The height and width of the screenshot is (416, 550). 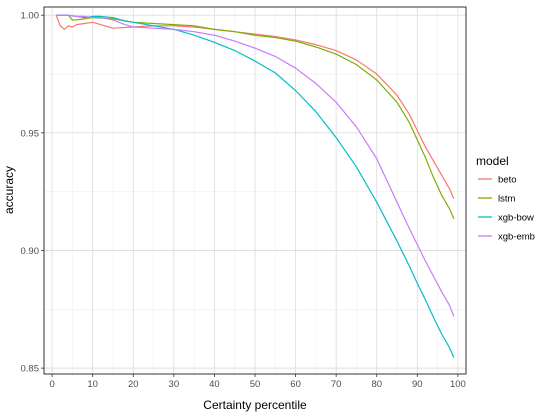 I want to click on x-tick-label: 10, so click(x=92, y=384).